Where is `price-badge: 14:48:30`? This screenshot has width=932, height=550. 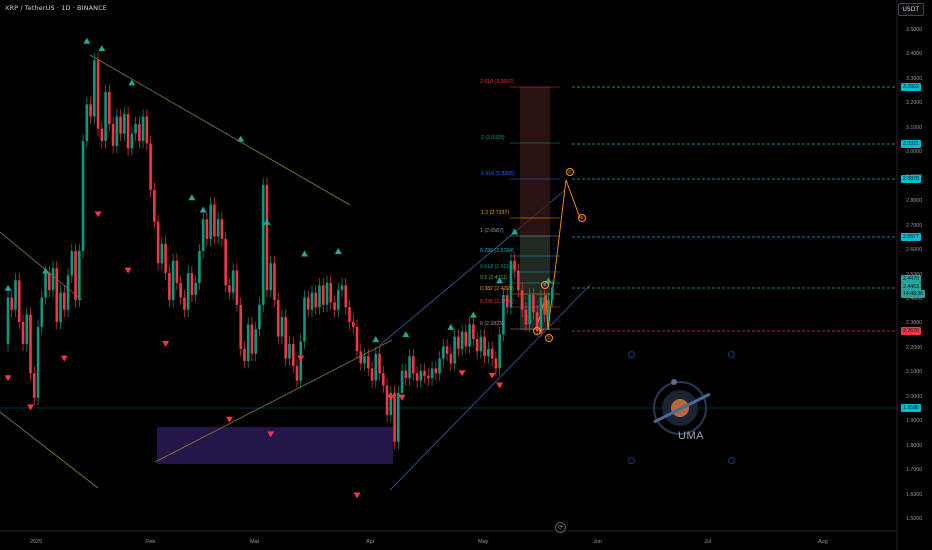 price-badge: 14:48:30 is located at coordinates (913, 294).